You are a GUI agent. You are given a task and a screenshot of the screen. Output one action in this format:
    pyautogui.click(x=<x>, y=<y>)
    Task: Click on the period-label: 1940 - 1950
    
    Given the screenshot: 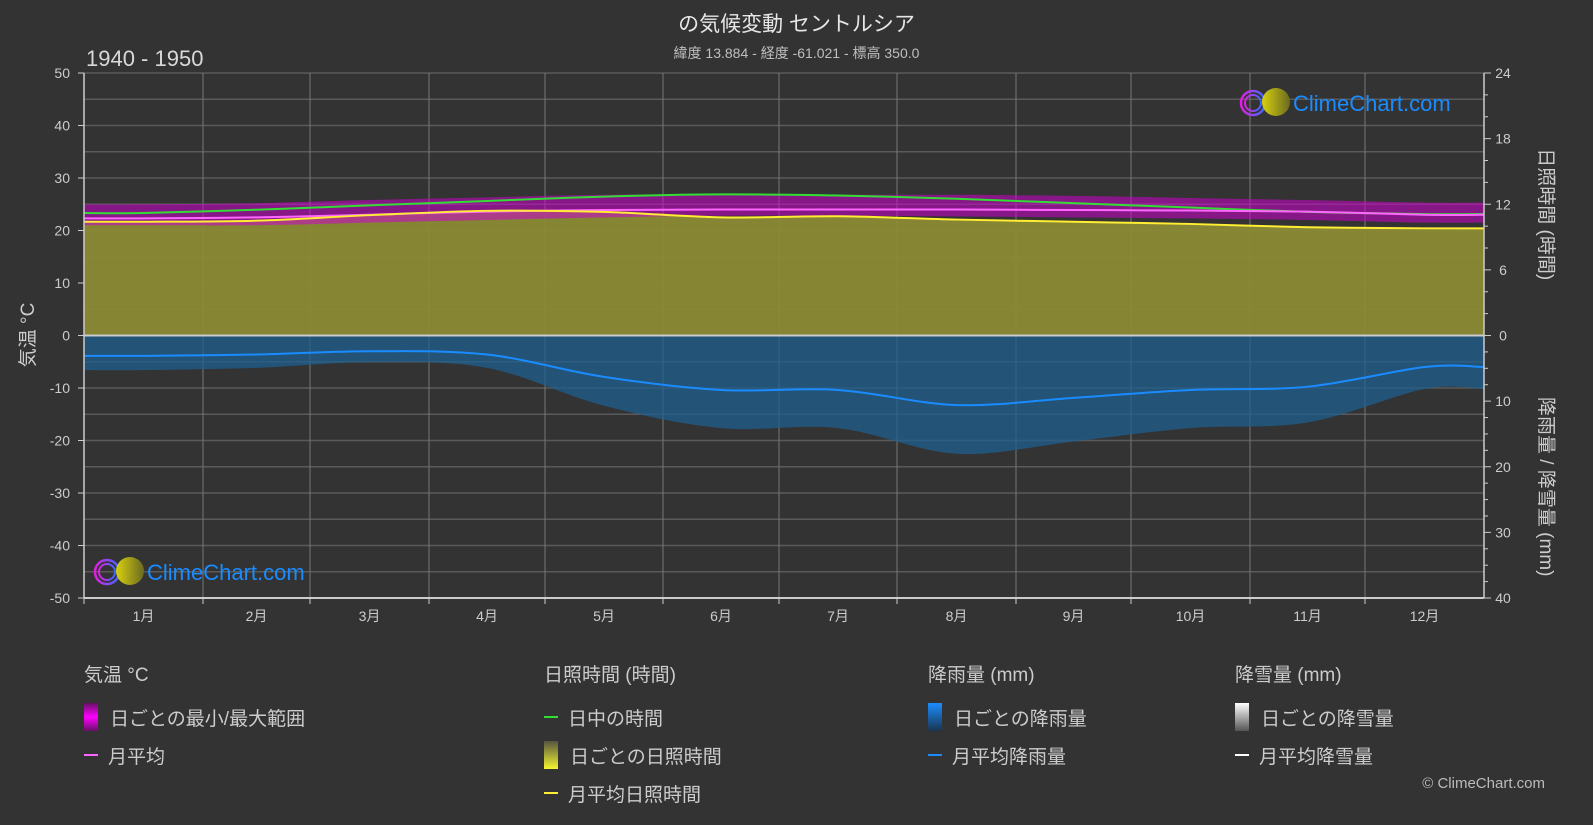 What is the action you would take?
    pyautogui.click(x=145, y=58)
    